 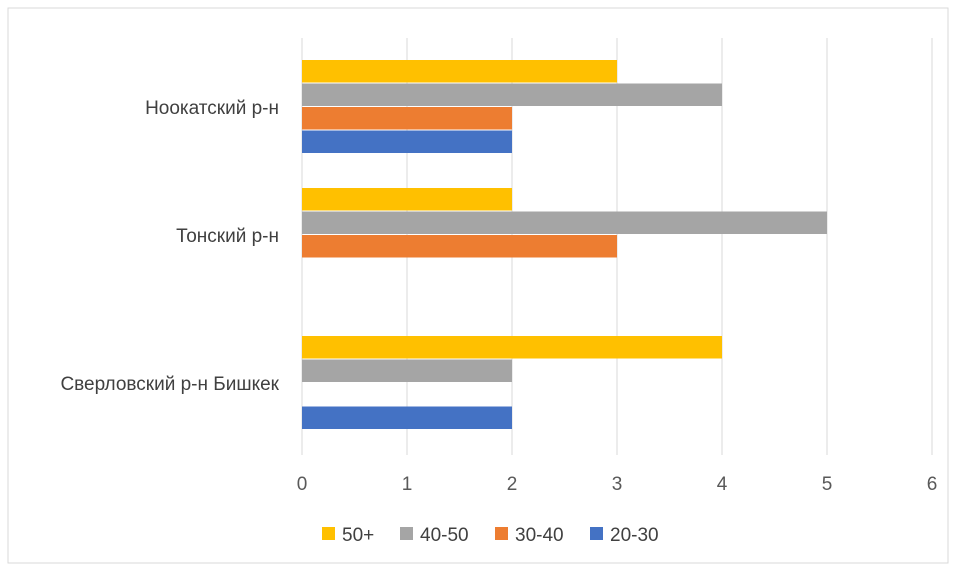 What do you see at coordinates (634, 535) in the screenshot?
I see `legend-label: 20-30` at bounding box center [634, 535].